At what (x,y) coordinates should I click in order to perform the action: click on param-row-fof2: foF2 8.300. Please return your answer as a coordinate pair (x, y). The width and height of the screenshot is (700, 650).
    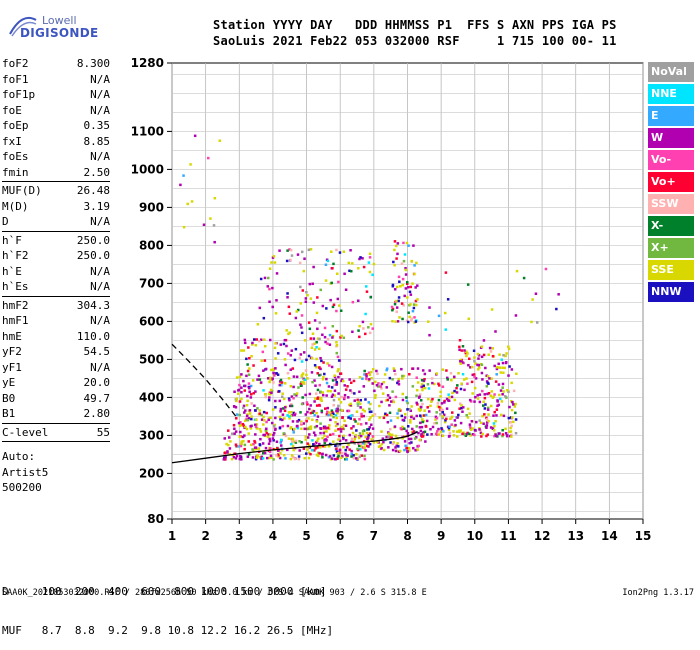
    Looking at the image, I should click on (56, 64).